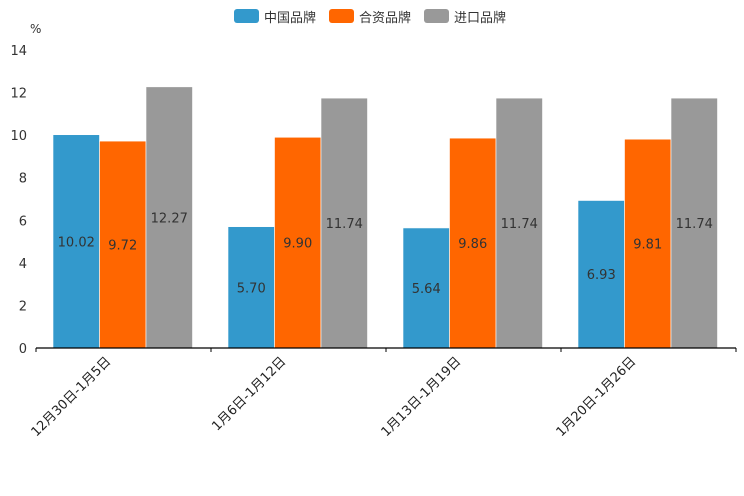 The width and height of the screenshot is (744, 496). What do you see at coordinates (249, 394) in the screenshot?
I see `x-category-label-1: 1月6日-1月12日` at bounding box center [249, 394].